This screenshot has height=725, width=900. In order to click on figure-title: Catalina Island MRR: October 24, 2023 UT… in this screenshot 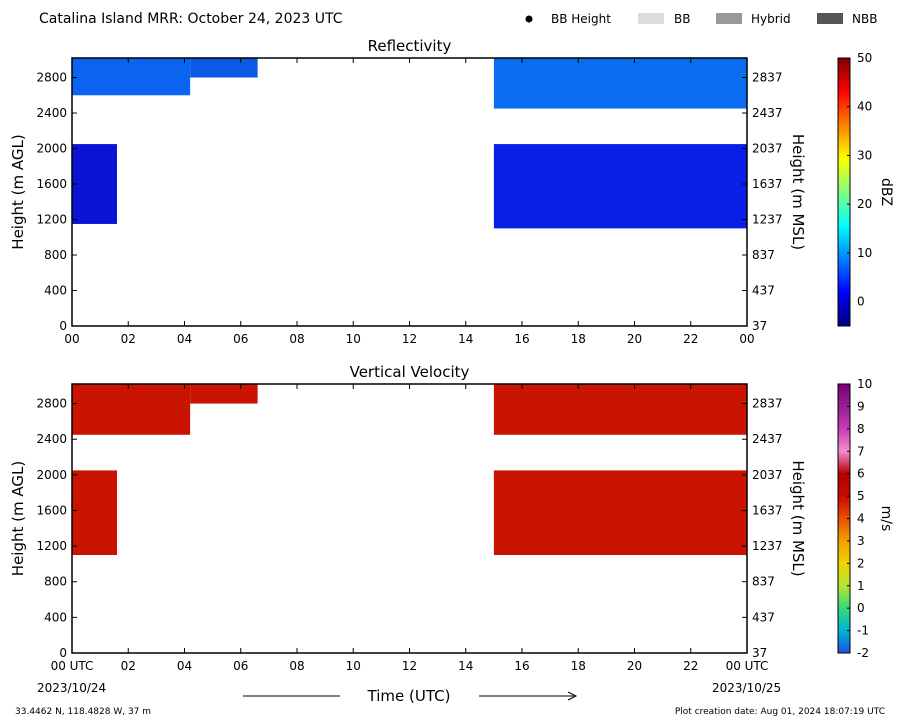, I will do `click(191, 19)`.